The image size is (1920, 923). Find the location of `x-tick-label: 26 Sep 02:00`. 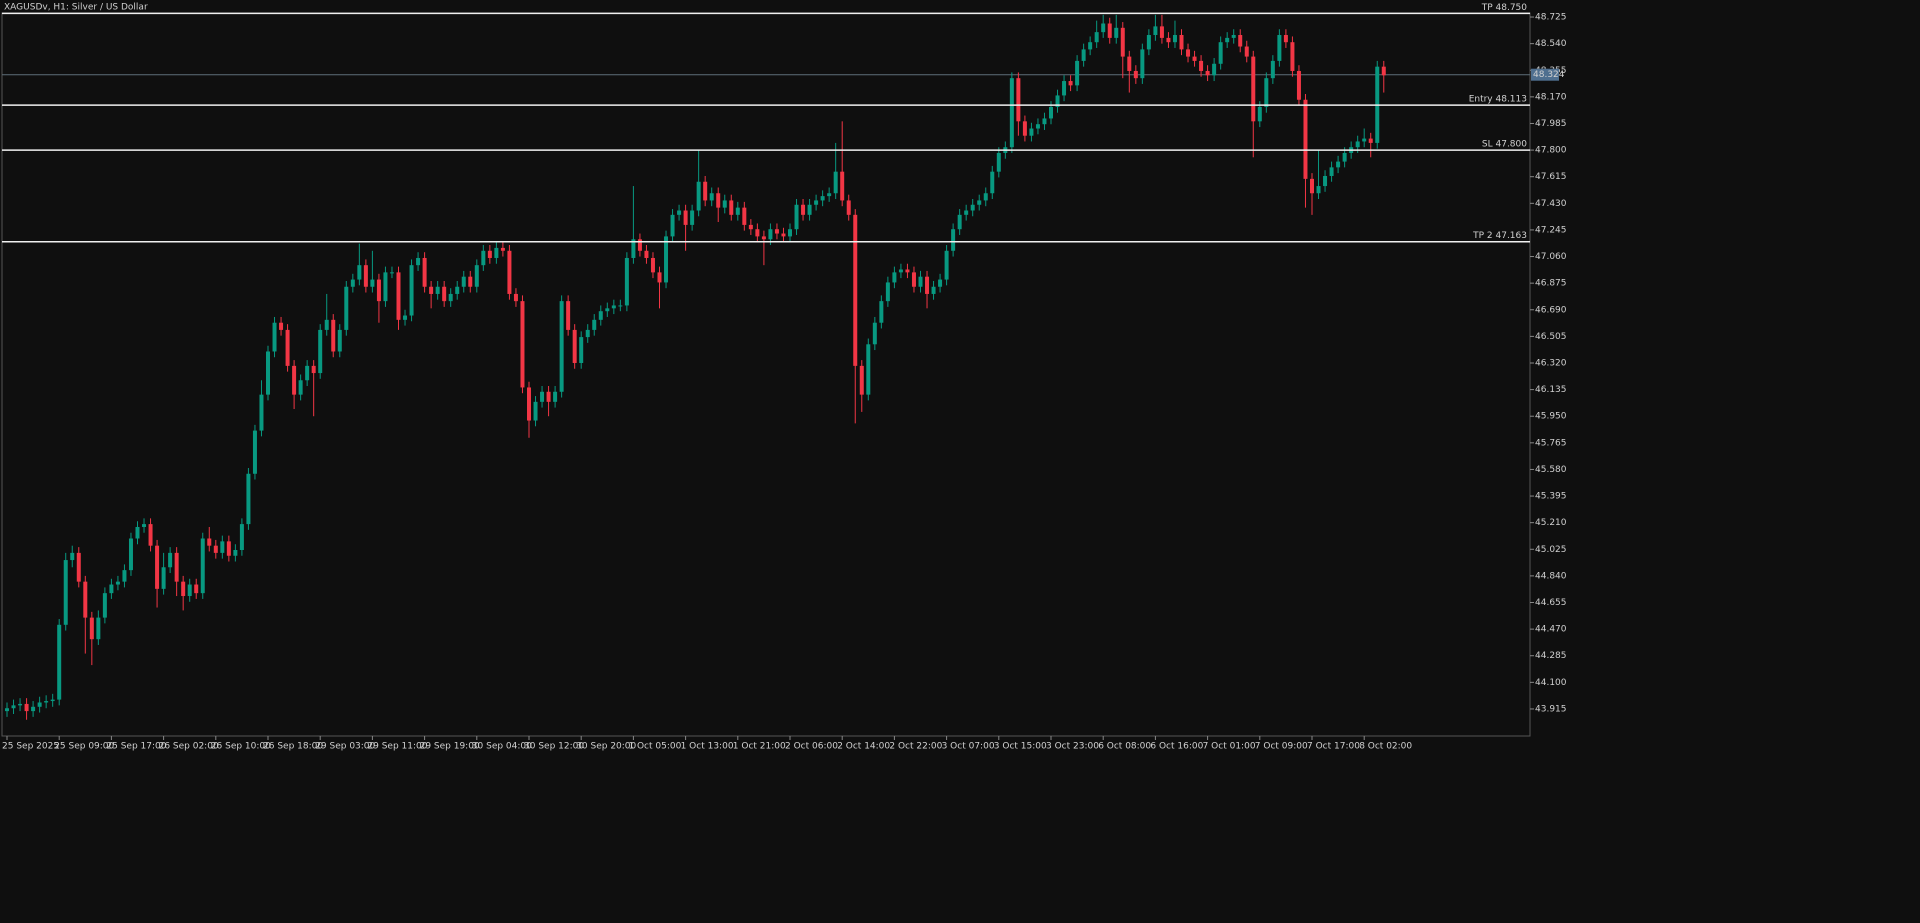

x-tick-label: 26 Sep 02:00 is located at coordinates (189, 747).